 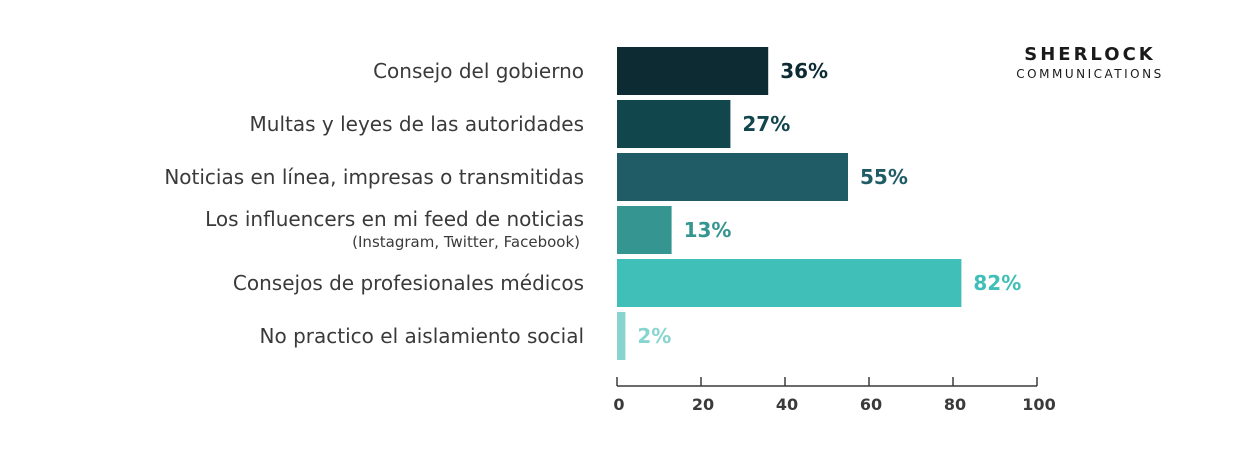 What do you see at coordinates (703, 404) in the screenshot?
I see `x-tick-label: 20` at bounding box center [703, 404].